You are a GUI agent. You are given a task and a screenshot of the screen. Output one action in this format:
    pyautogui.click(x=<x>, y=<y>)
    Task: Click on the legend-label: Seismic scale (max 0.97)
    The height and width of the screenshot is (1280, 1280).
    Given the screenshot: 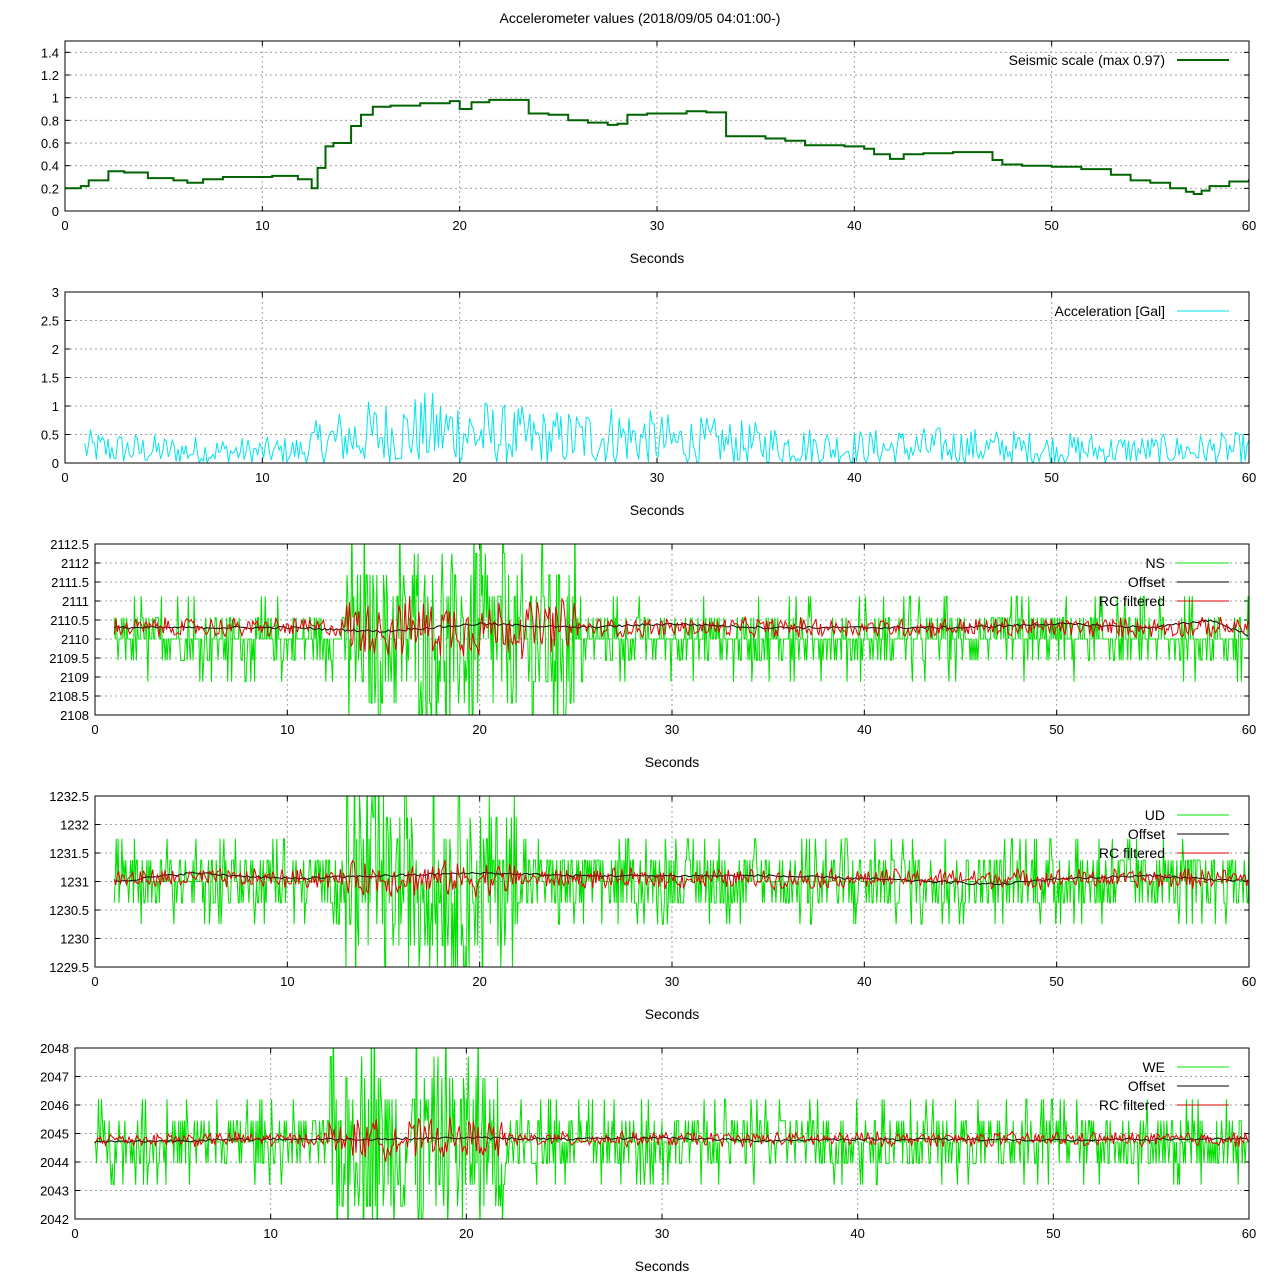 What is the action you would take?
    pyautogui.click(x=1087, y=60)
    